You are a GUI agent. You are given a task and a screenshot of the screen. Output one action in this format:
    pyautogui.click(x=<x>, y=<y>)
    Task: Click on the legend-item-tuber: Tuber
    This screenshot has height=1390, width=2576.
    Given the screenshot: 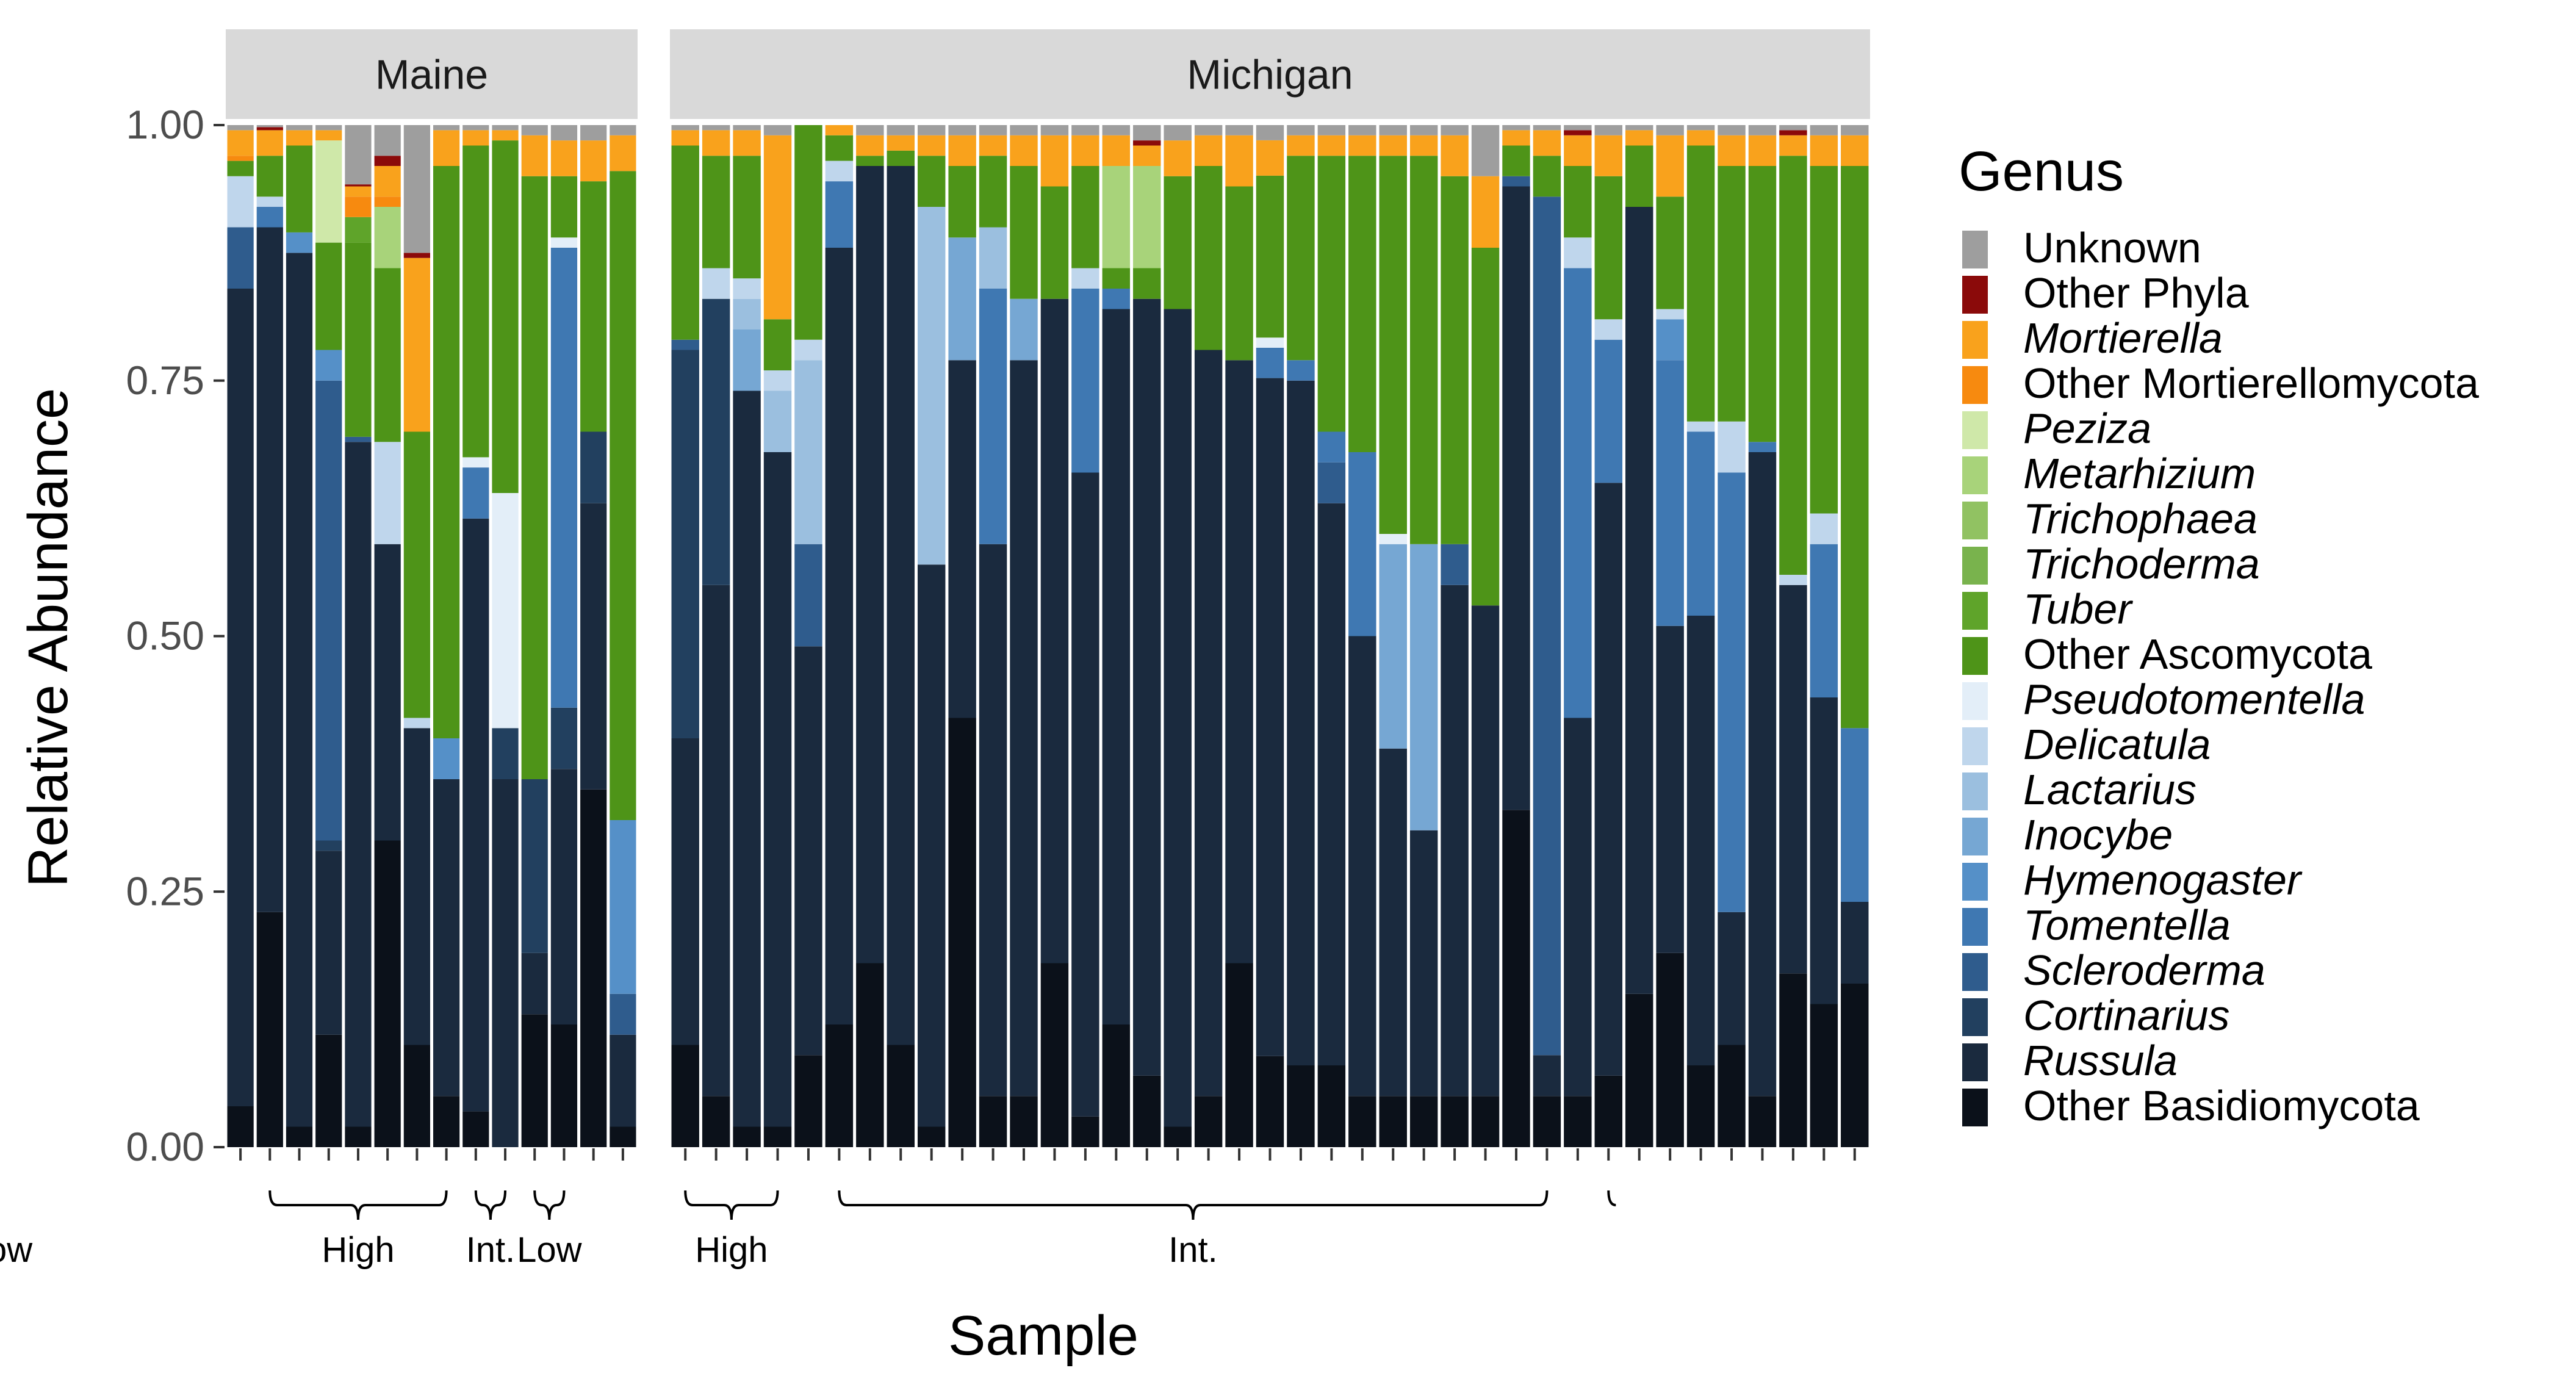 What is the action you would take?
    pyautogui.click(x=2047, y=609)
    